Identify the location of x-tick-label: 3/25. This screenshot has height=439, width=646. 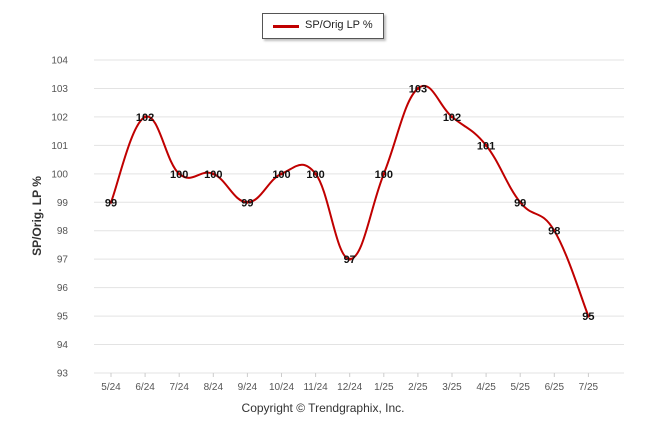
(452, 387).